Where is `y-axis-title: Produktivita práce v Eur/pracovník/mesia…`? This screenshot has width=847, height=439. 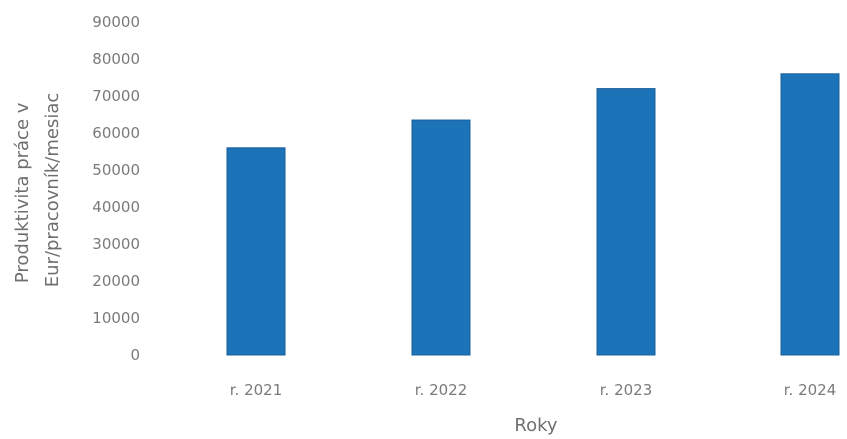 y-axis-title: Produktivita práce v Eur/pracovník/mesia… is located at coordinates (37, 190).